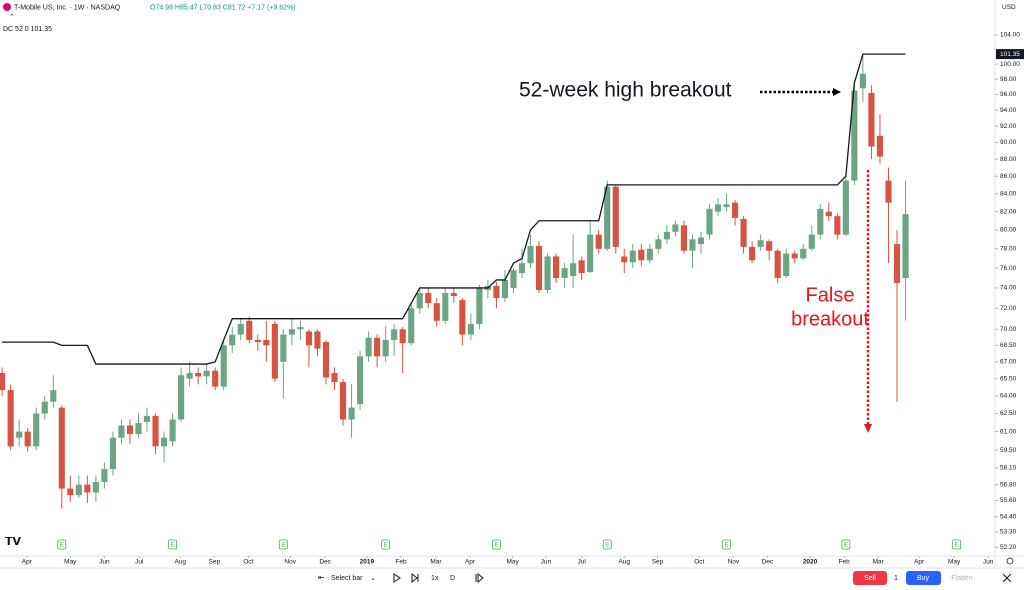  I want to click on flatten-button: Flatten, so click(962, 578).